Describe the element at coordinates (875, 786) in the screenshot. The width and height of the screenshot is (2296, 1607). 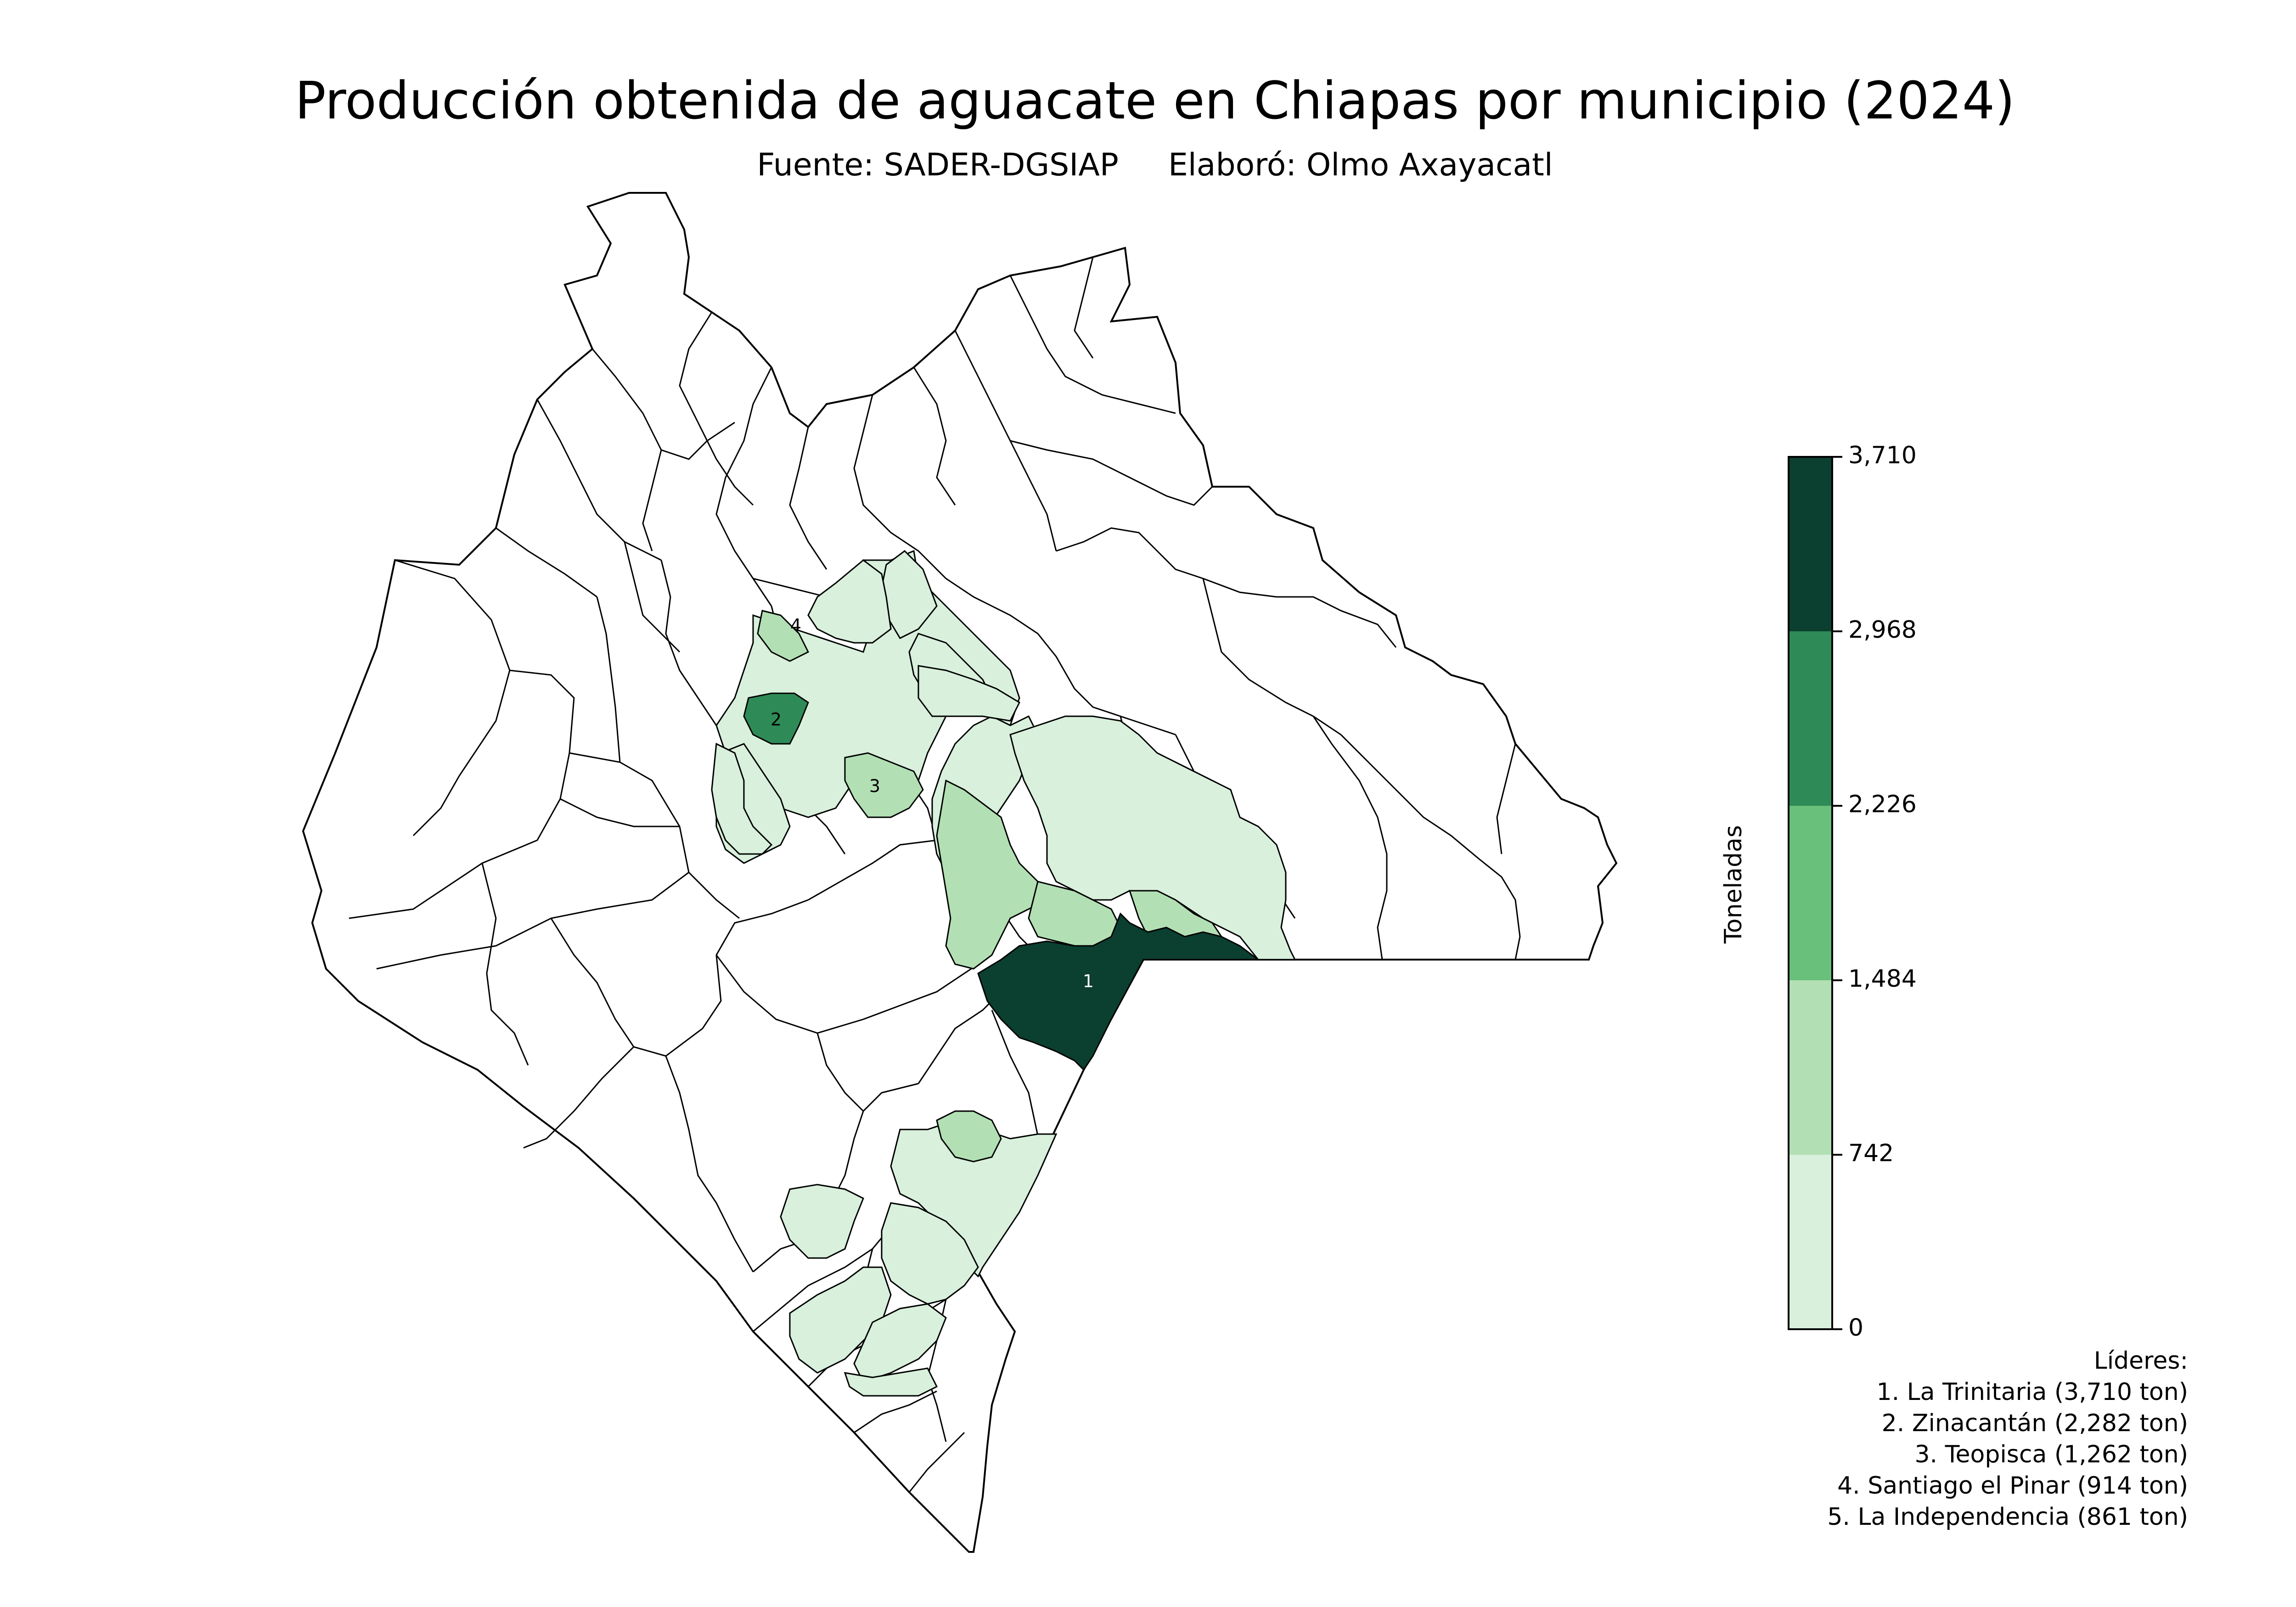
I see `rank-label-3: 3` at that location.